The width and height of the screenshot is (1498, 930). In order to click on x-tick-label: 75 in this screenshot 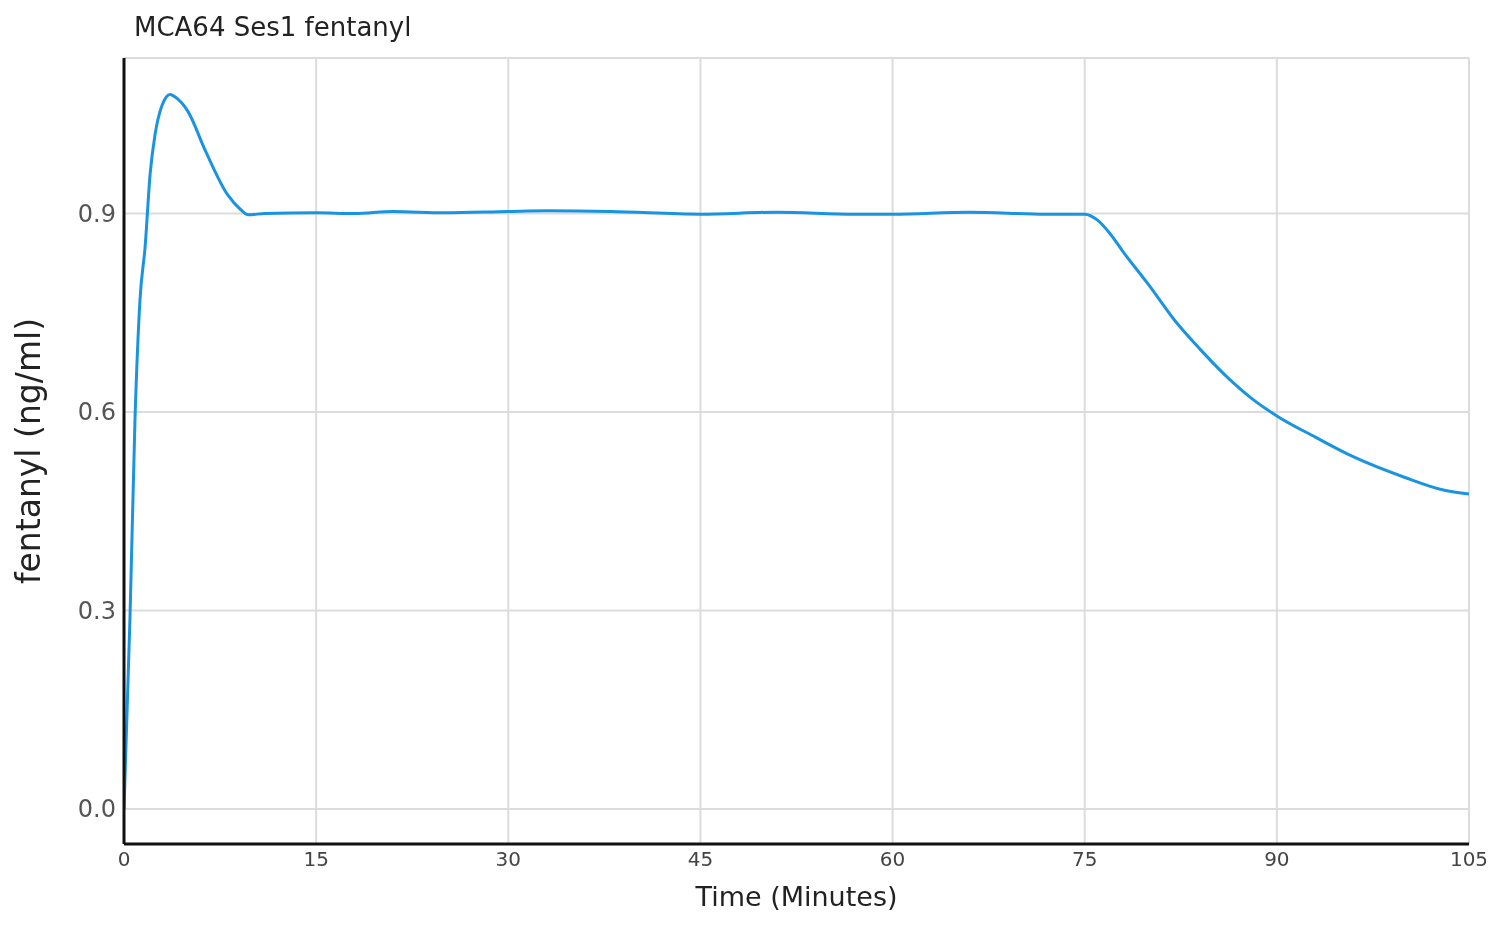, I will do `click(1084, 859)`.